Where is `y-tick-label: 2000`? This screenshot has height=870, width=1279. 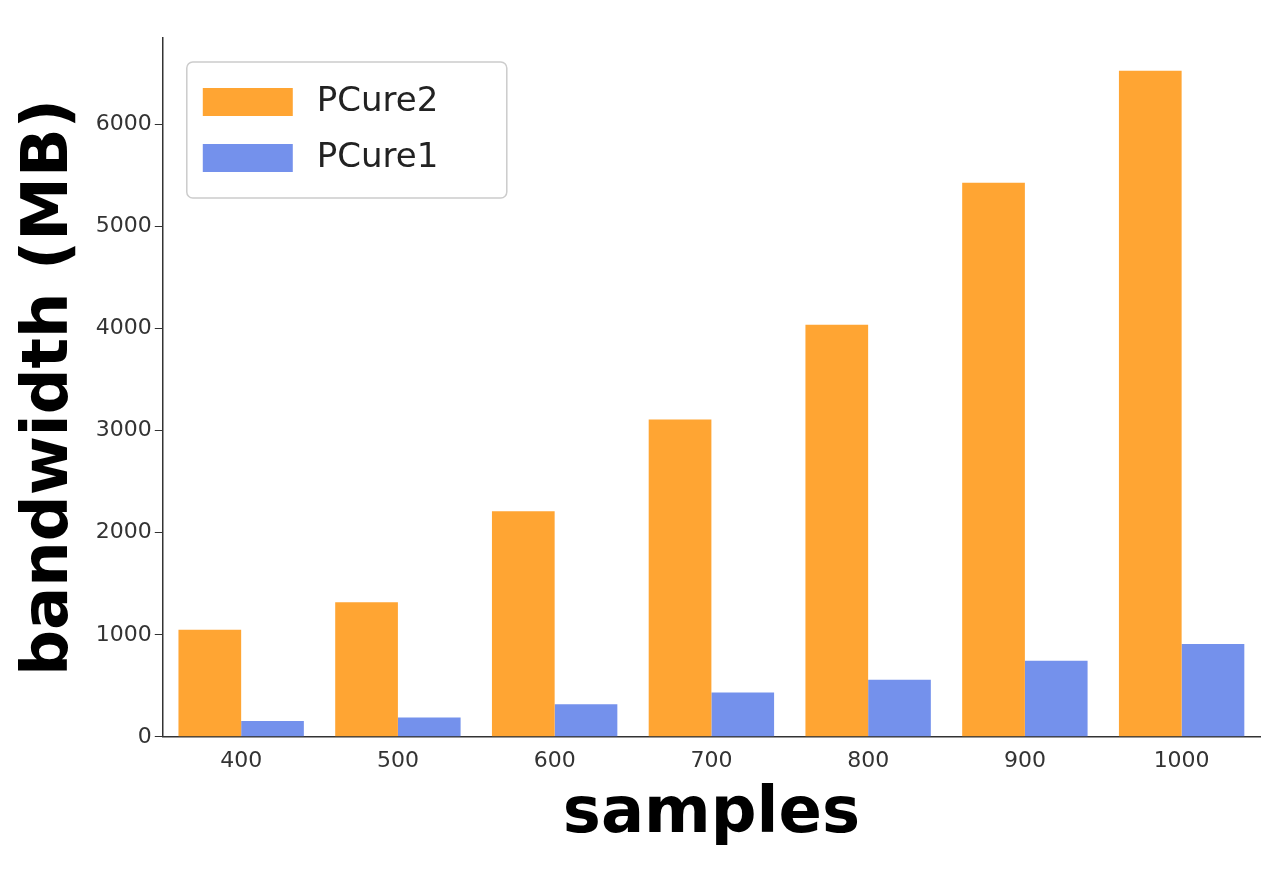
y-tick-label: 2000 is located at coordinates (123, 531).